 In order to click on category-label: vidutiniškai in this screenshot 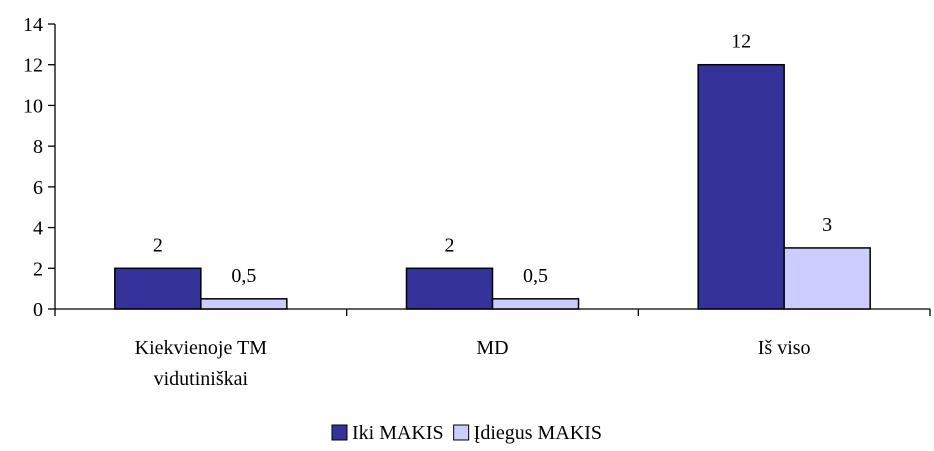, I will do `click(201, 379)`.